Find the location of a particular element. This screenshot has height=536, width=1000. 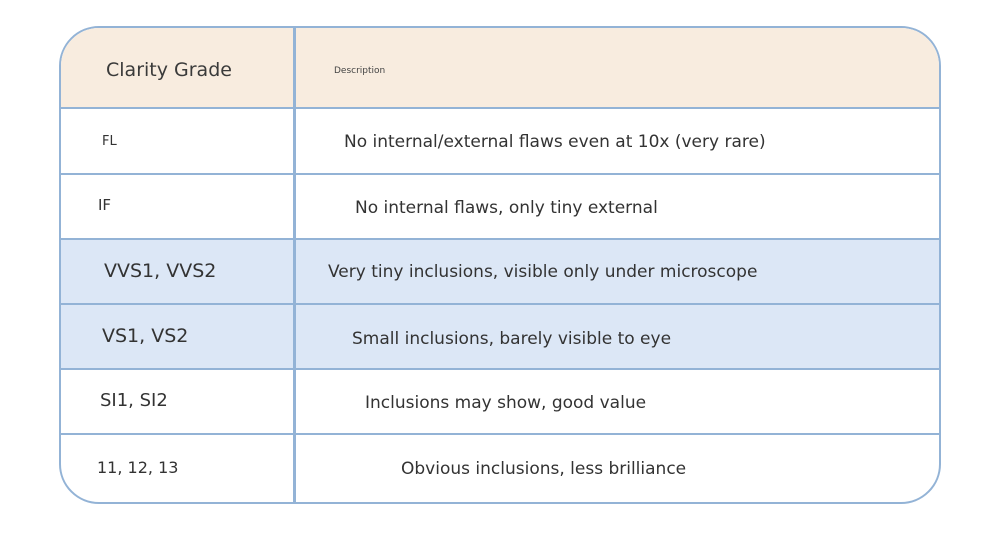

header-description: Description is located at coordinates (360, 71).